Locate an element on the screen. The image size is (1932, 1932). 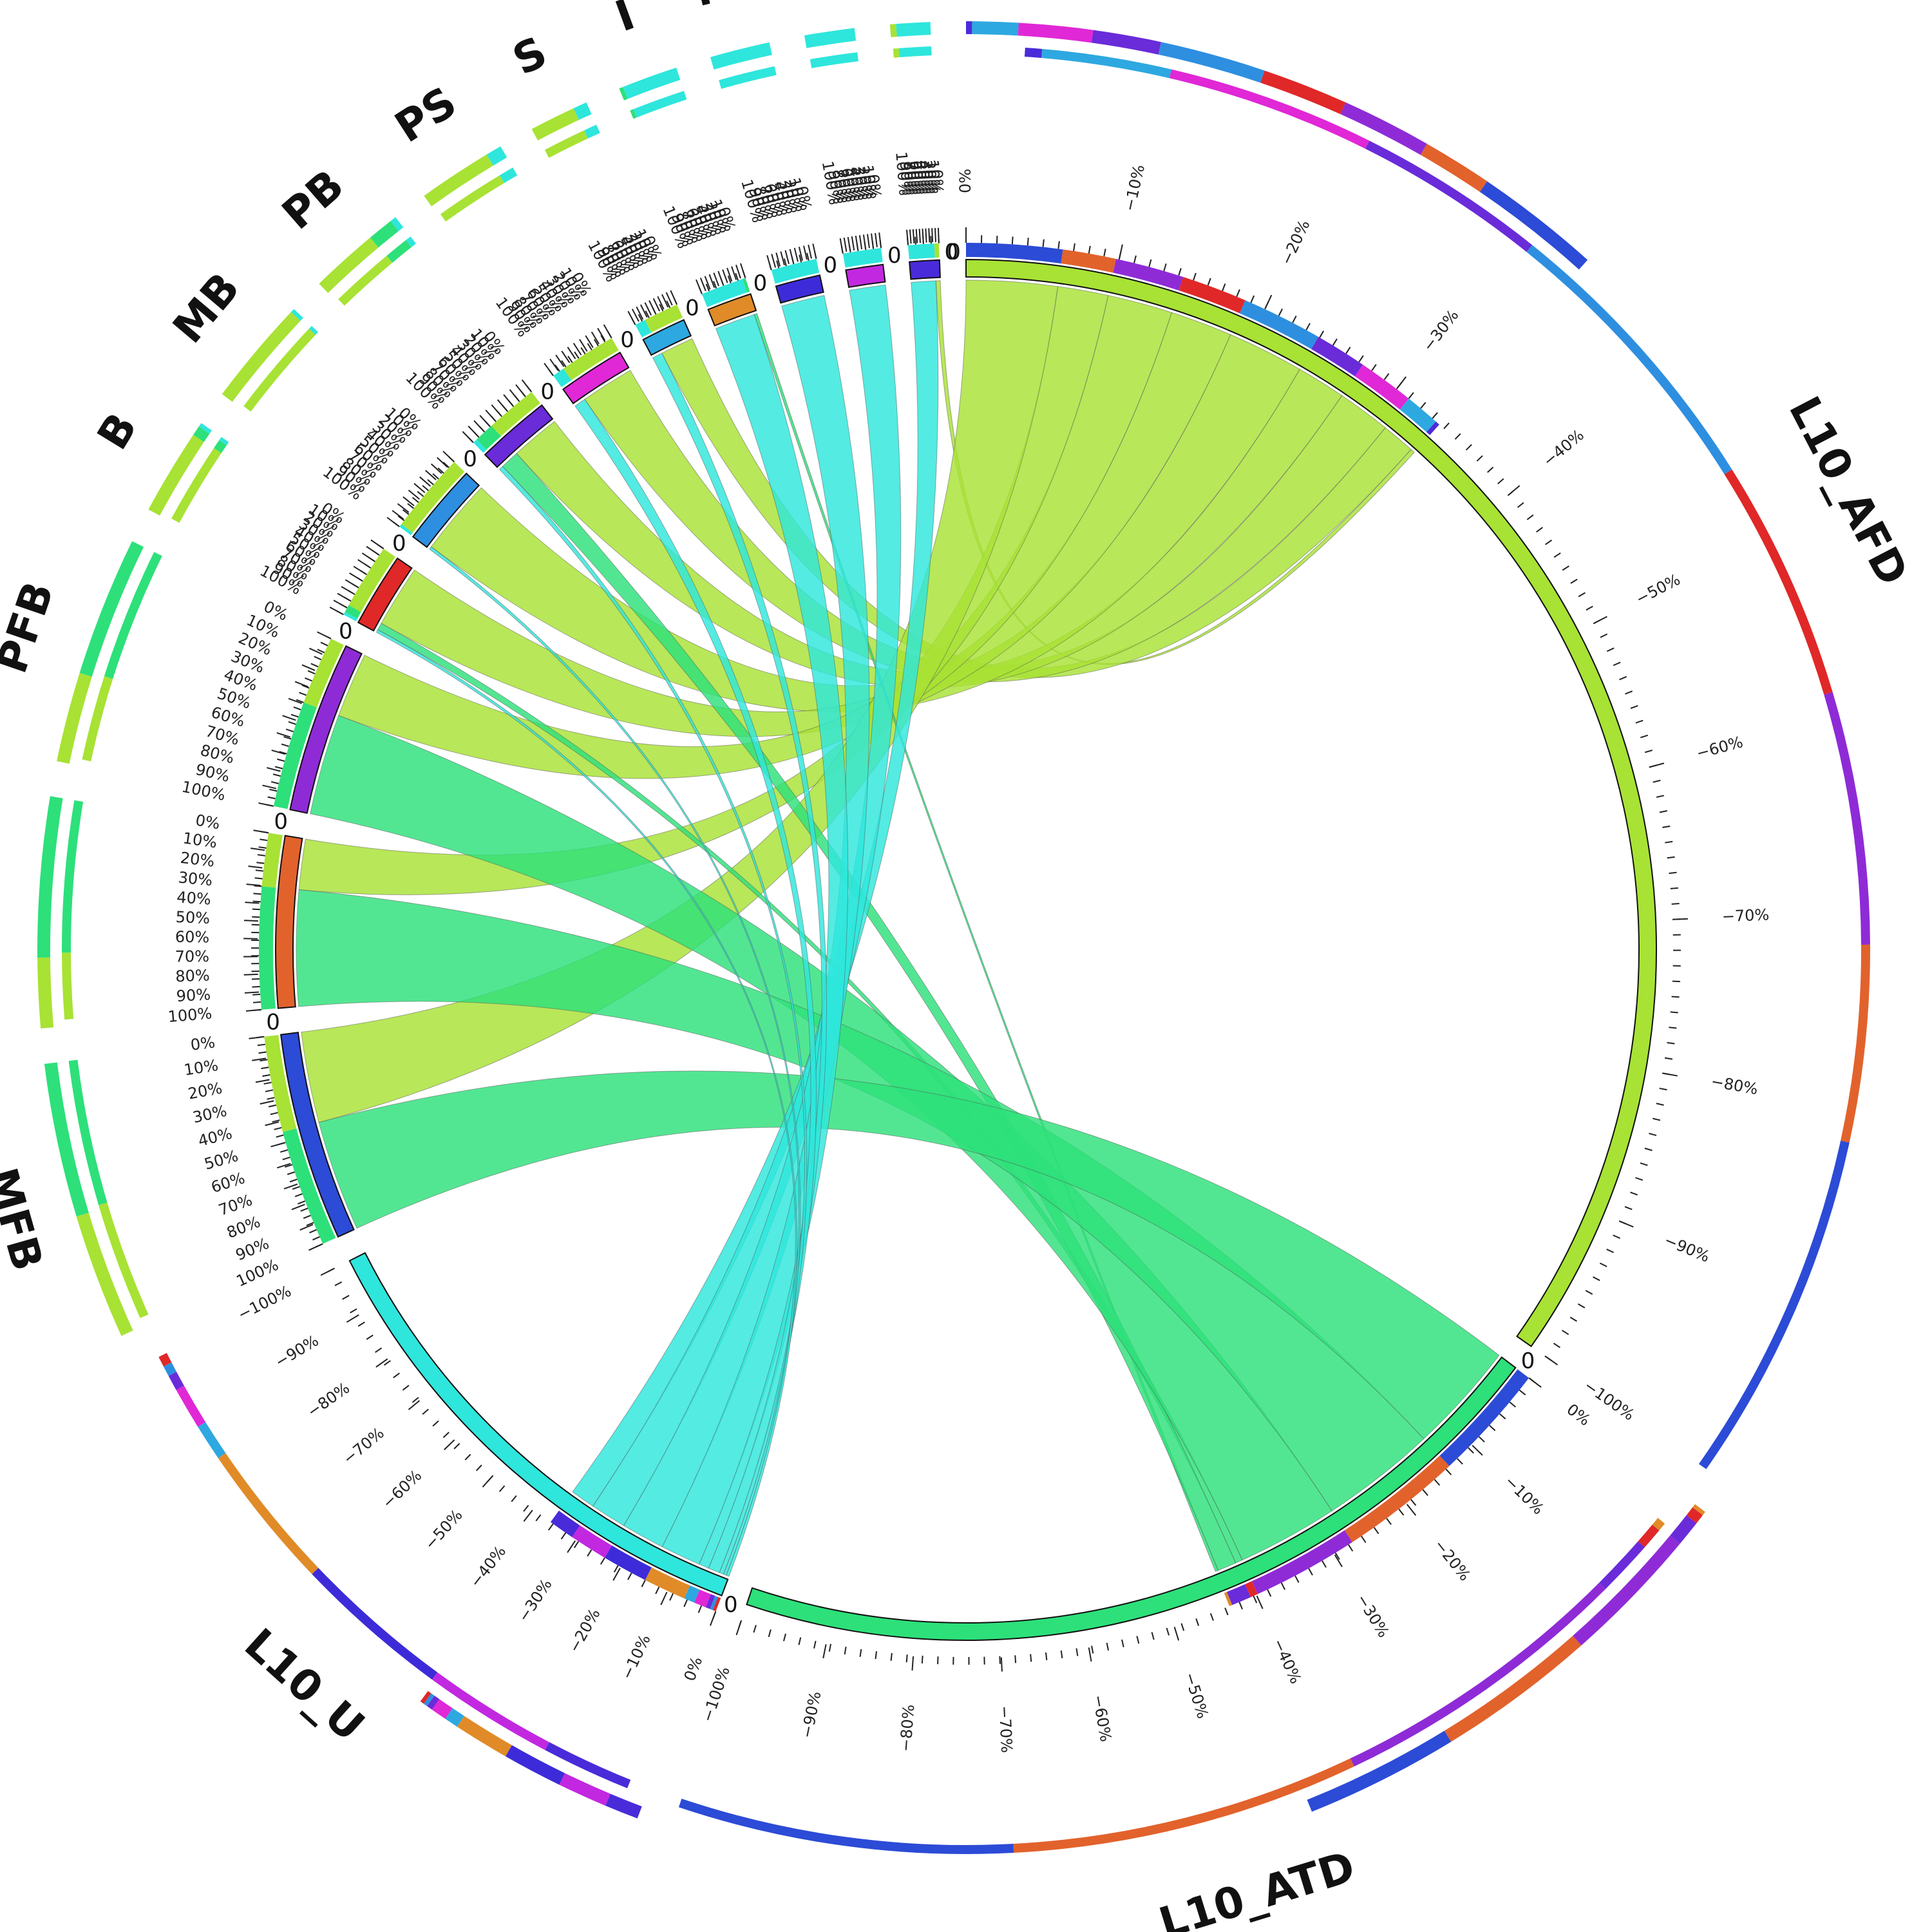
zero-label-fb: 0 is located at coordinates (281, 822).